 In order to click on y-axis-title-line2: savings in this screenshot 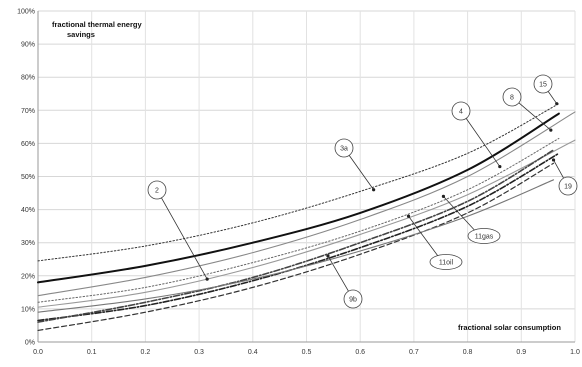, I will do `click(81, 34)`.